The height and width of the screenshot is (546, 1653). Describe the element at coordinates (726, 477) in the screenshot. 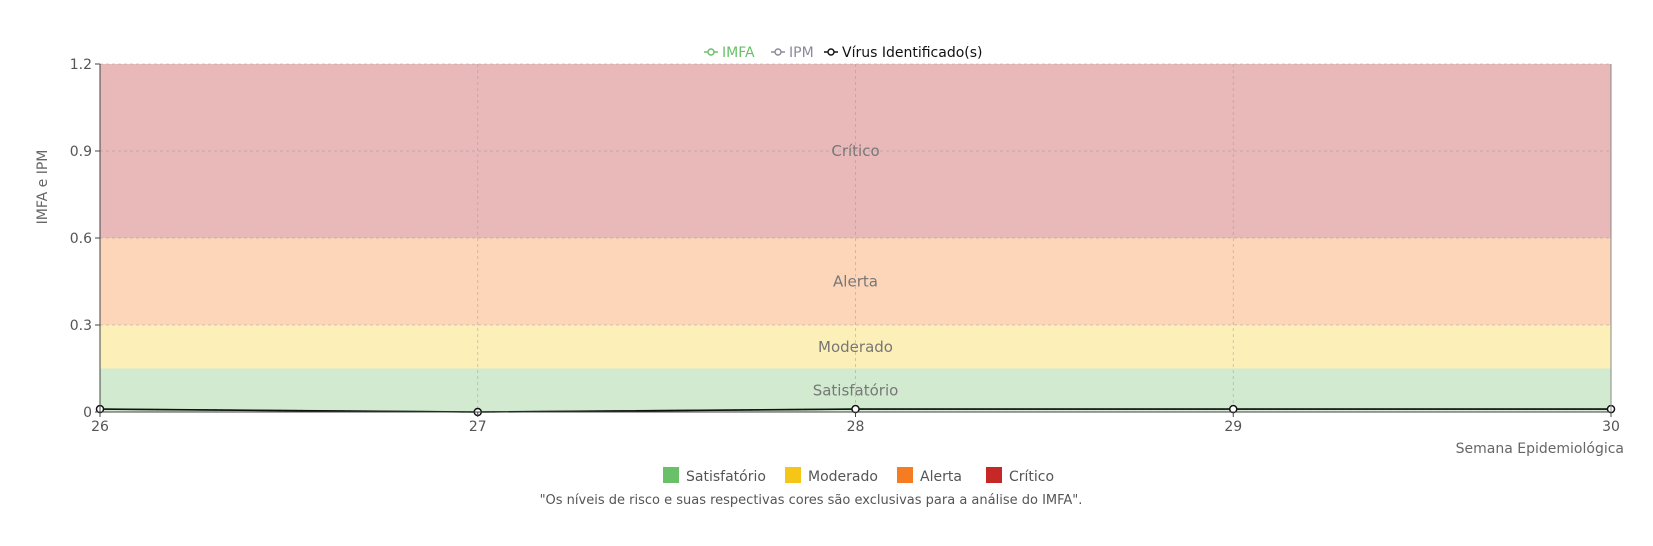

I see `risk-legend-label: Satisfatório` at that location.